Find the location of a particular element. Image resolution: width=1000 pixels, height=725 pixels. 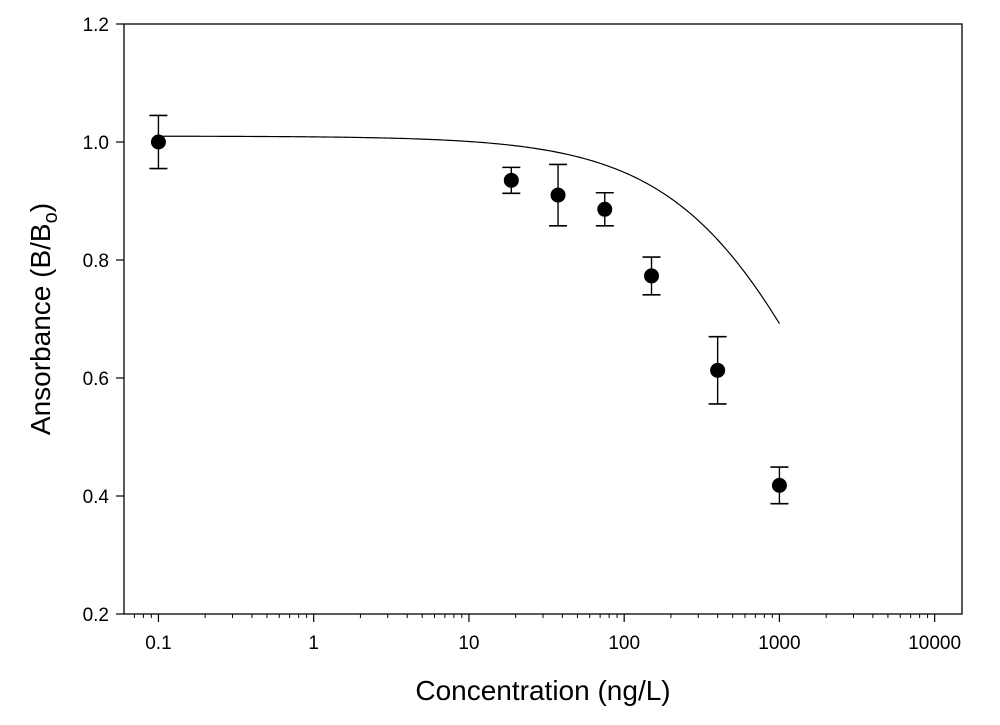

y-tick-label: 0.8 is located at coordinates (96, 261).